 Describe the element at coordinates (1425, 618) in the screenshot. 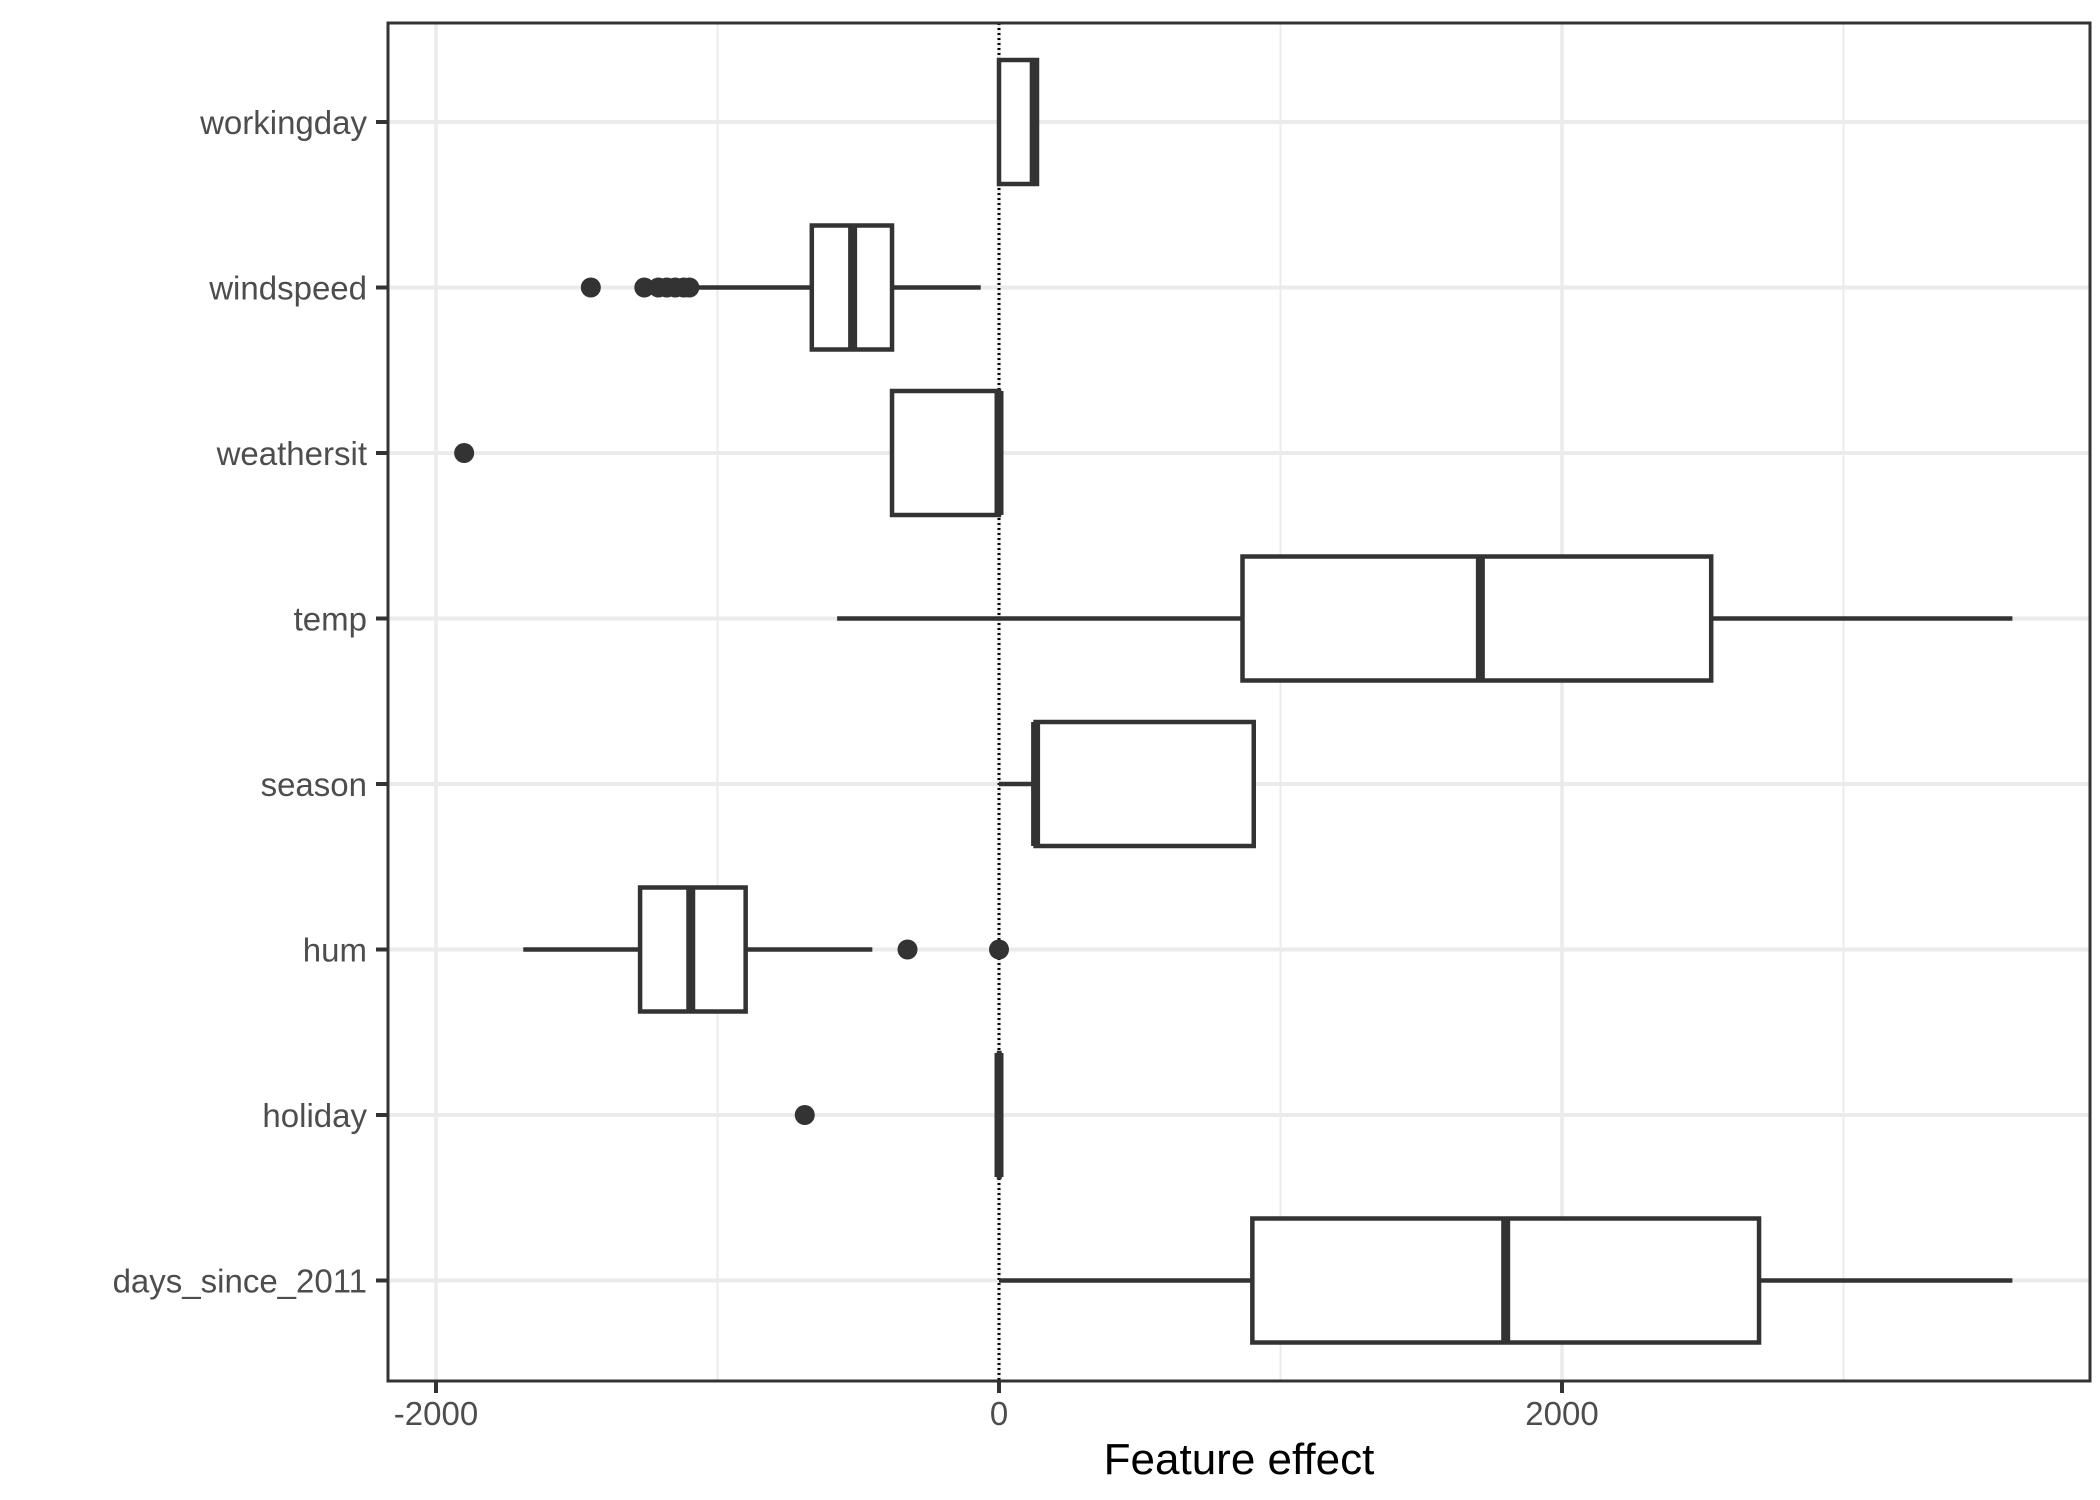

I see `box-temp` at that location.